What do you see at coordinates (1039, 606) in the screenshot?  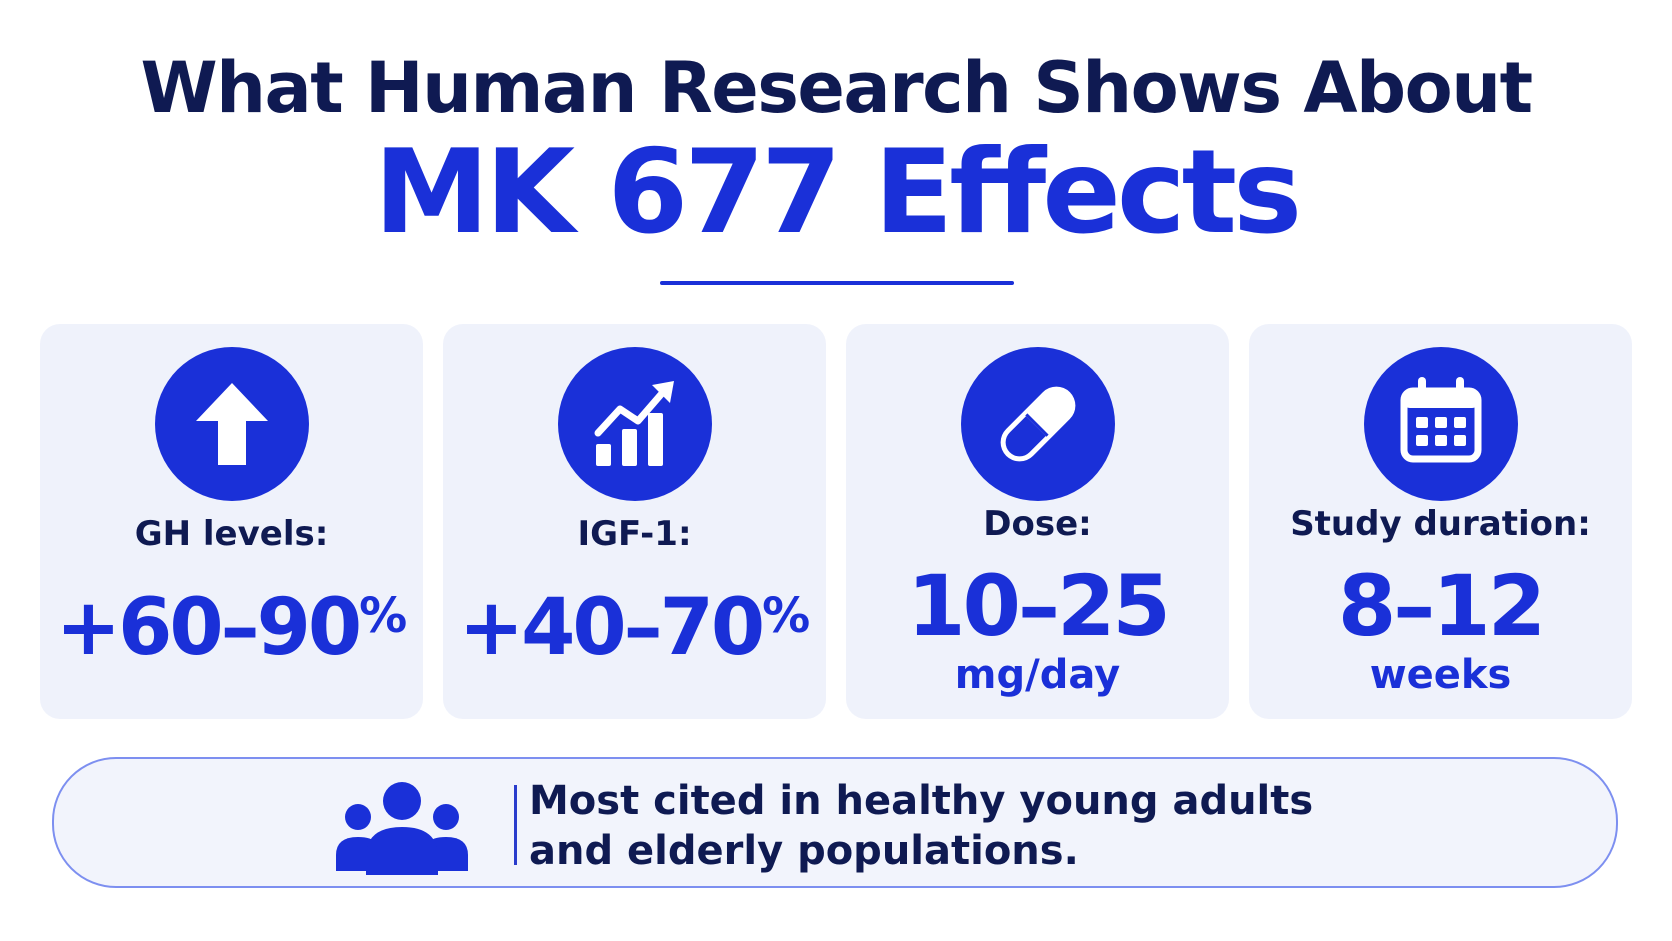 I see `stat-value: 10–25` at bounding box center [1039, 606].